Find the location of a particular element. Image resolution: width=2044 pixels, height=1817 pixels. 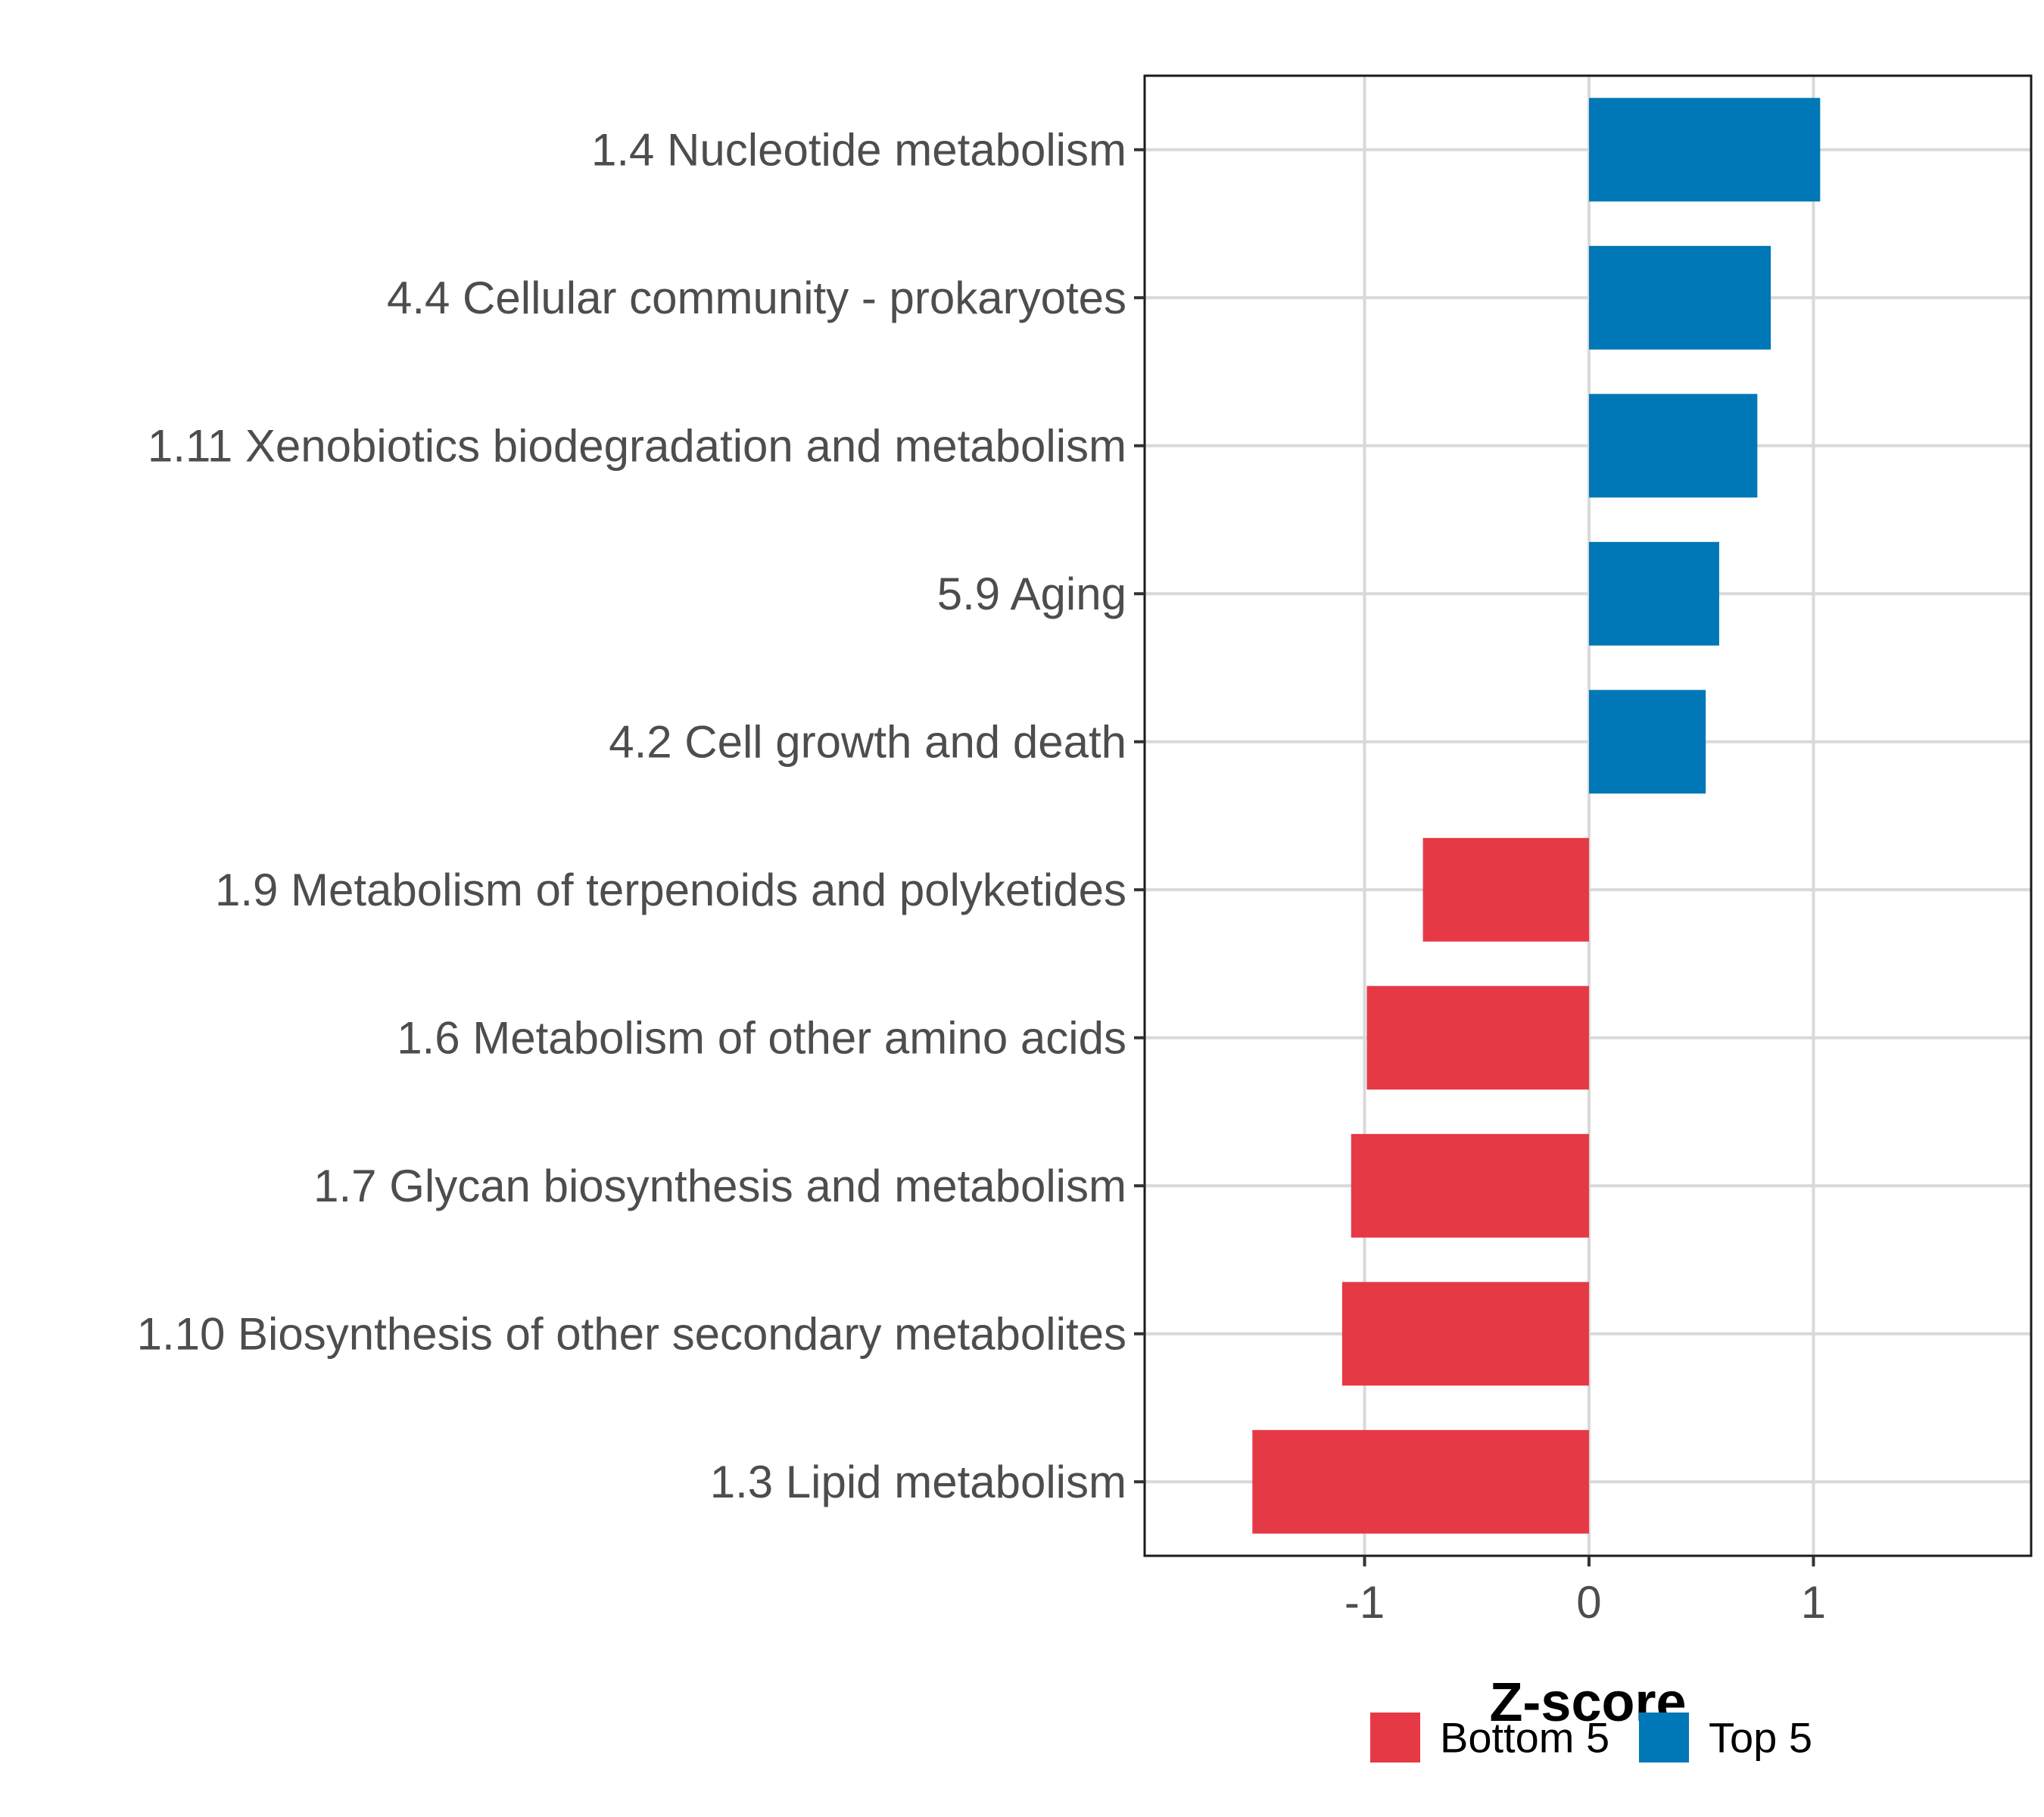

category-label: 4.4 Cellular community - prokaryotes is located at coordinates (756, 298).